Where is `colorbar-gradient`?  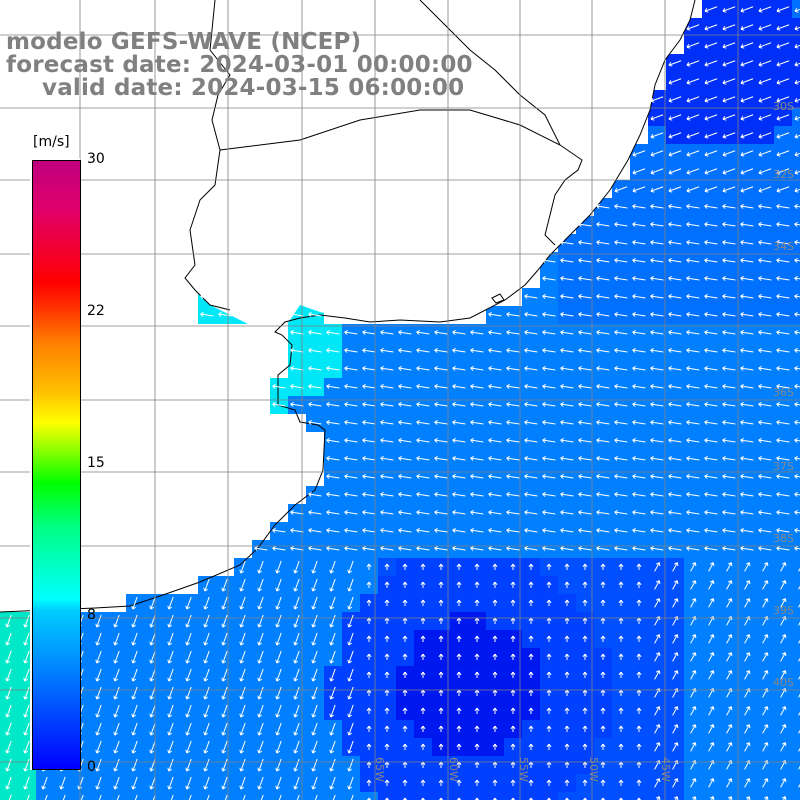
colorbar-gradient is located at coordinates (56, 465).